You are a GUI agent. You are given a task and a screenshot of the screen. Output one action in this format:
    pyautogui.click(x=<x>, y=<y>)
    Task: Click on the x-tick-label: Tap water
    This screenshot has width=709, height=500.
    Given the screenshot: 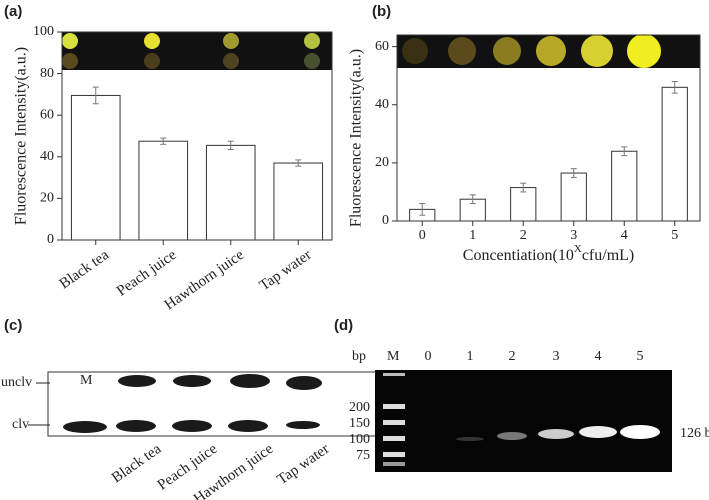 What is the action you would take?
    pyautogui.click(x=286, y=270)
    